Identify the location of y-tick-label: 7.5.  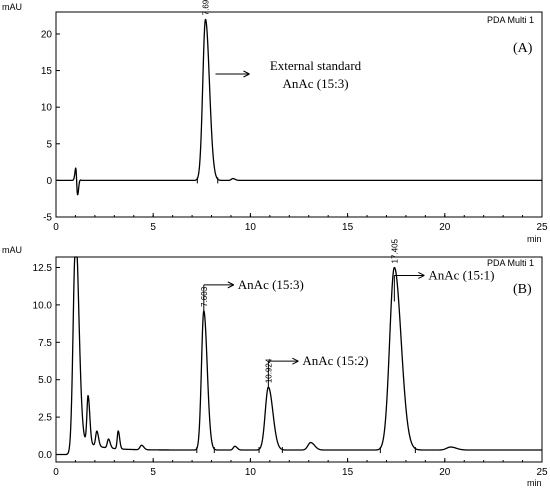
(45, 343).